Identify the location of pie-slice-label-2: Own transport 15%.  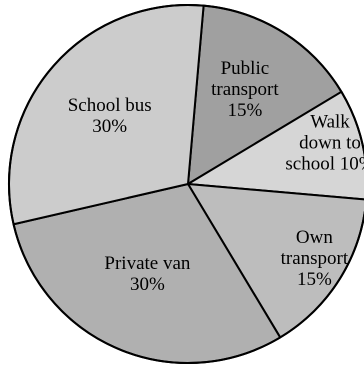
(315, 258).